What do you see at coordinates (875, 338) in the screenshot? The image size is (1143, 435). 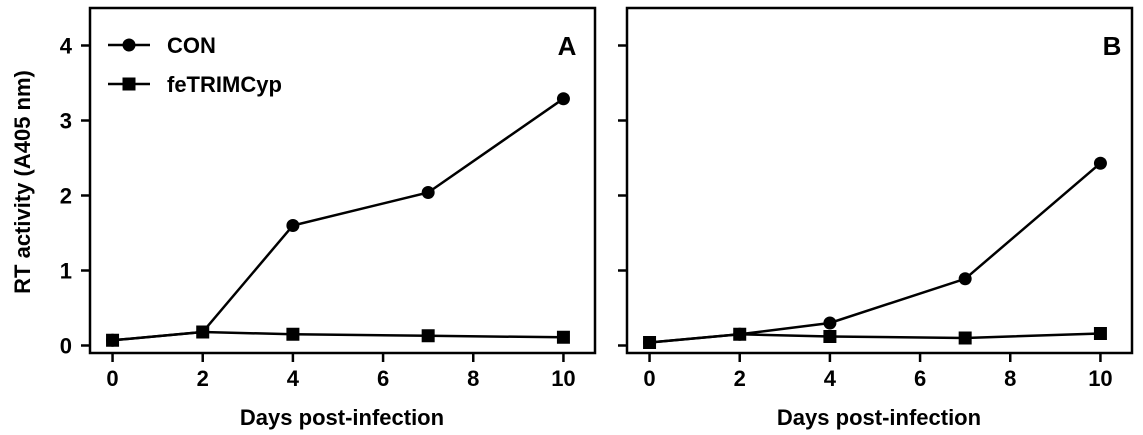 I see `series-line-fetrimcyp-b` at bounding box center [875, 338].